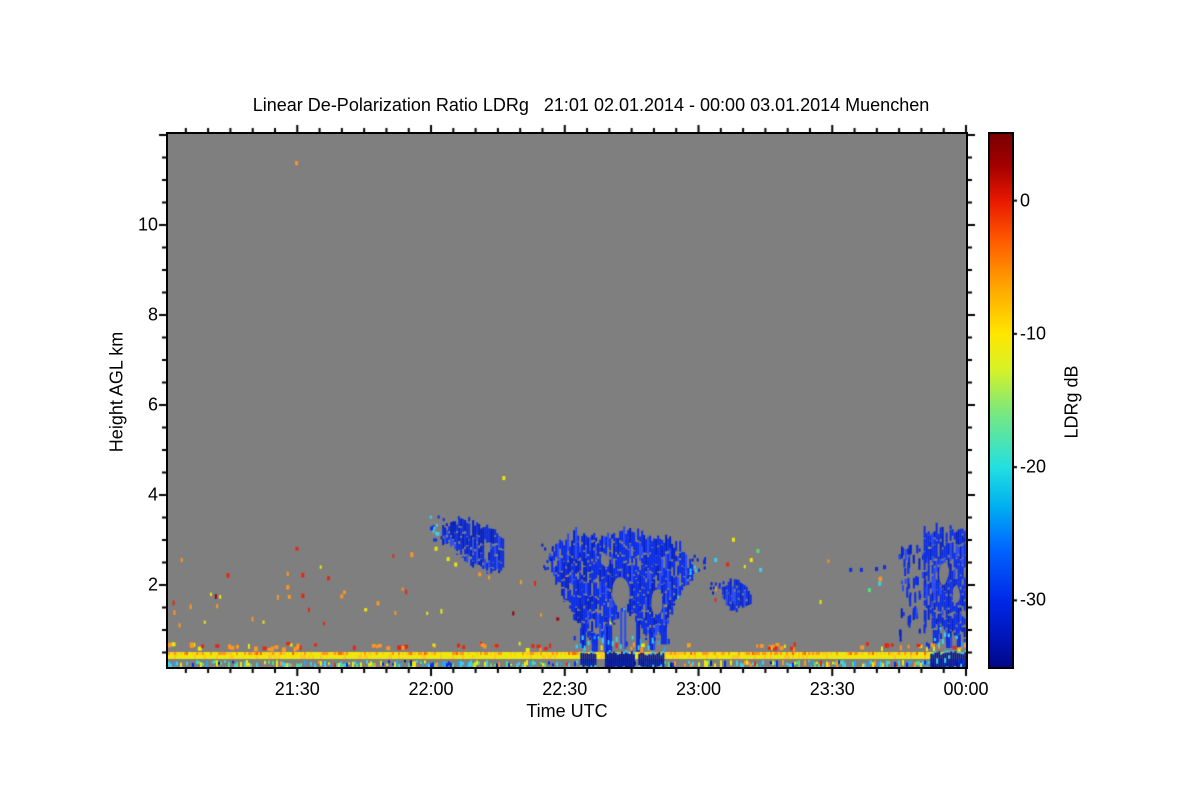  What do you see at coordinates (1033, 599) in the screenshot?
I see `colorbar-tick-label: -30` at bounding box center [1033, 599].